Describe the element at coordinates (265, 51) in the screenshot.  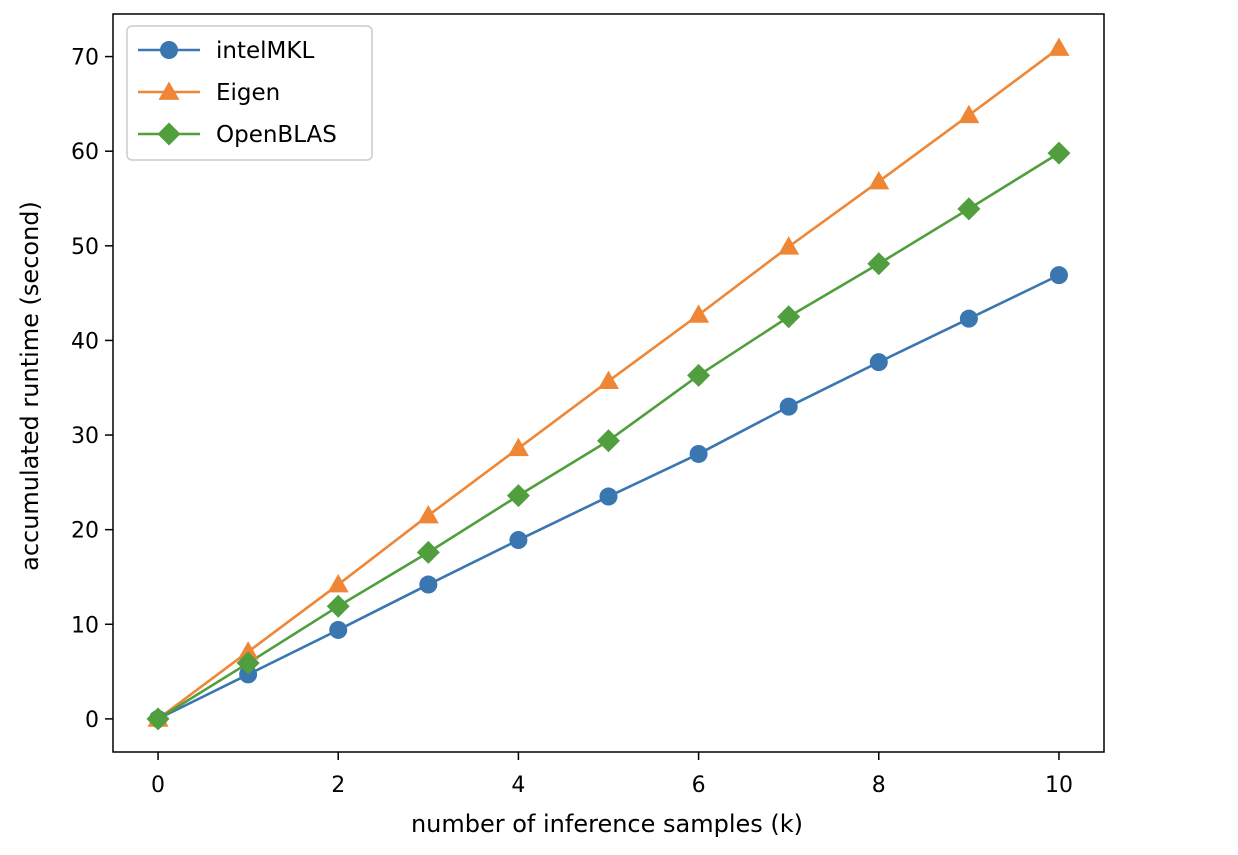
I see `legend-label-intelmkl: intelMKL` at that location.